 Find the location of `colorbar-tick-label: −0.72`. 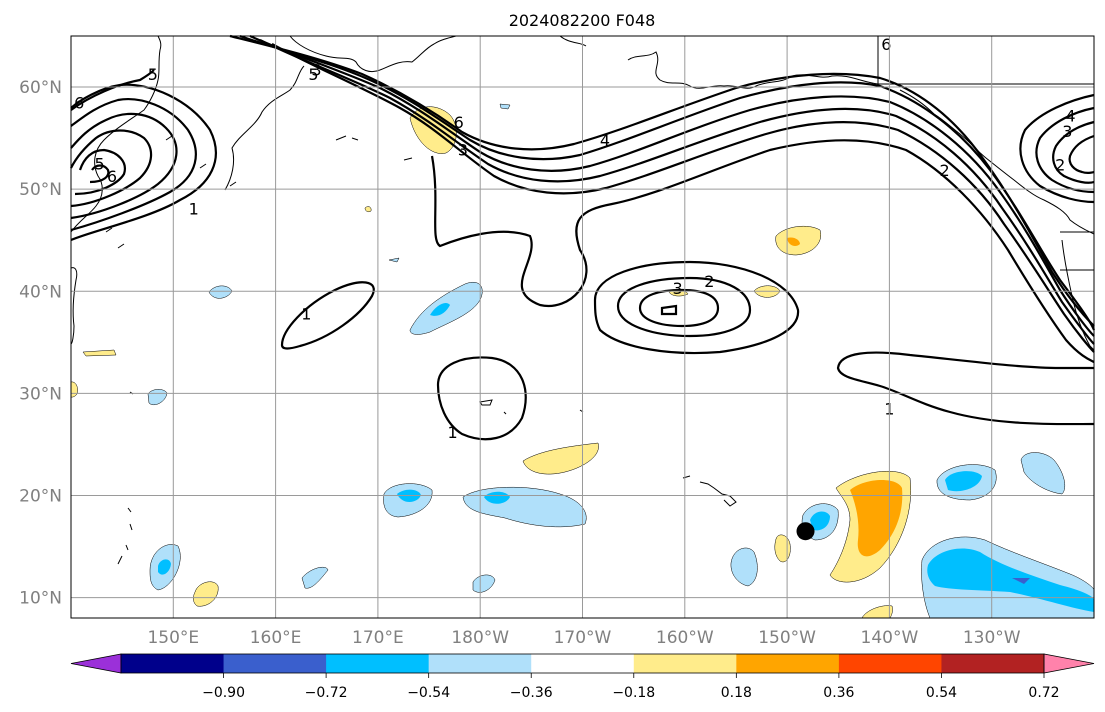

colorbar-tick-label: −0.72 is located at coordinates (326, 693).